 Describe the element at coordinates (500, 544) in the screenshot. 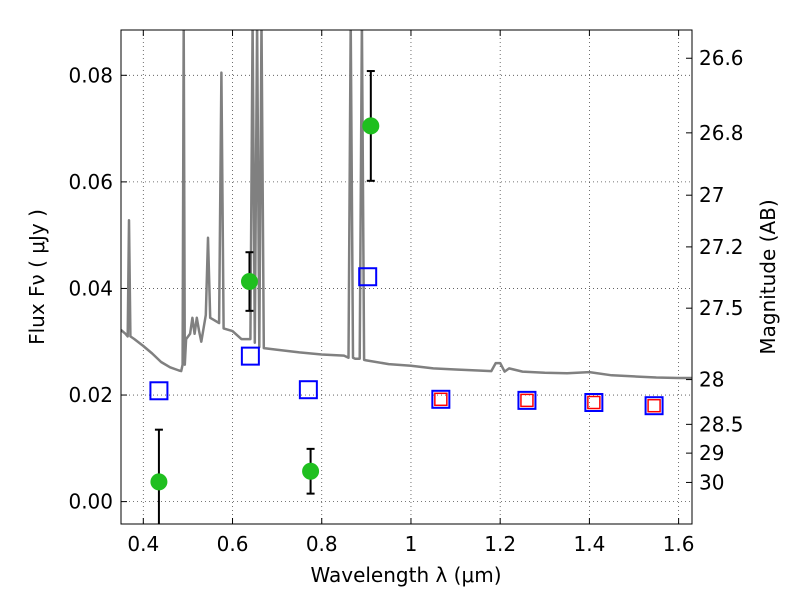

I see `x-tick-label: 1.2` at that location.